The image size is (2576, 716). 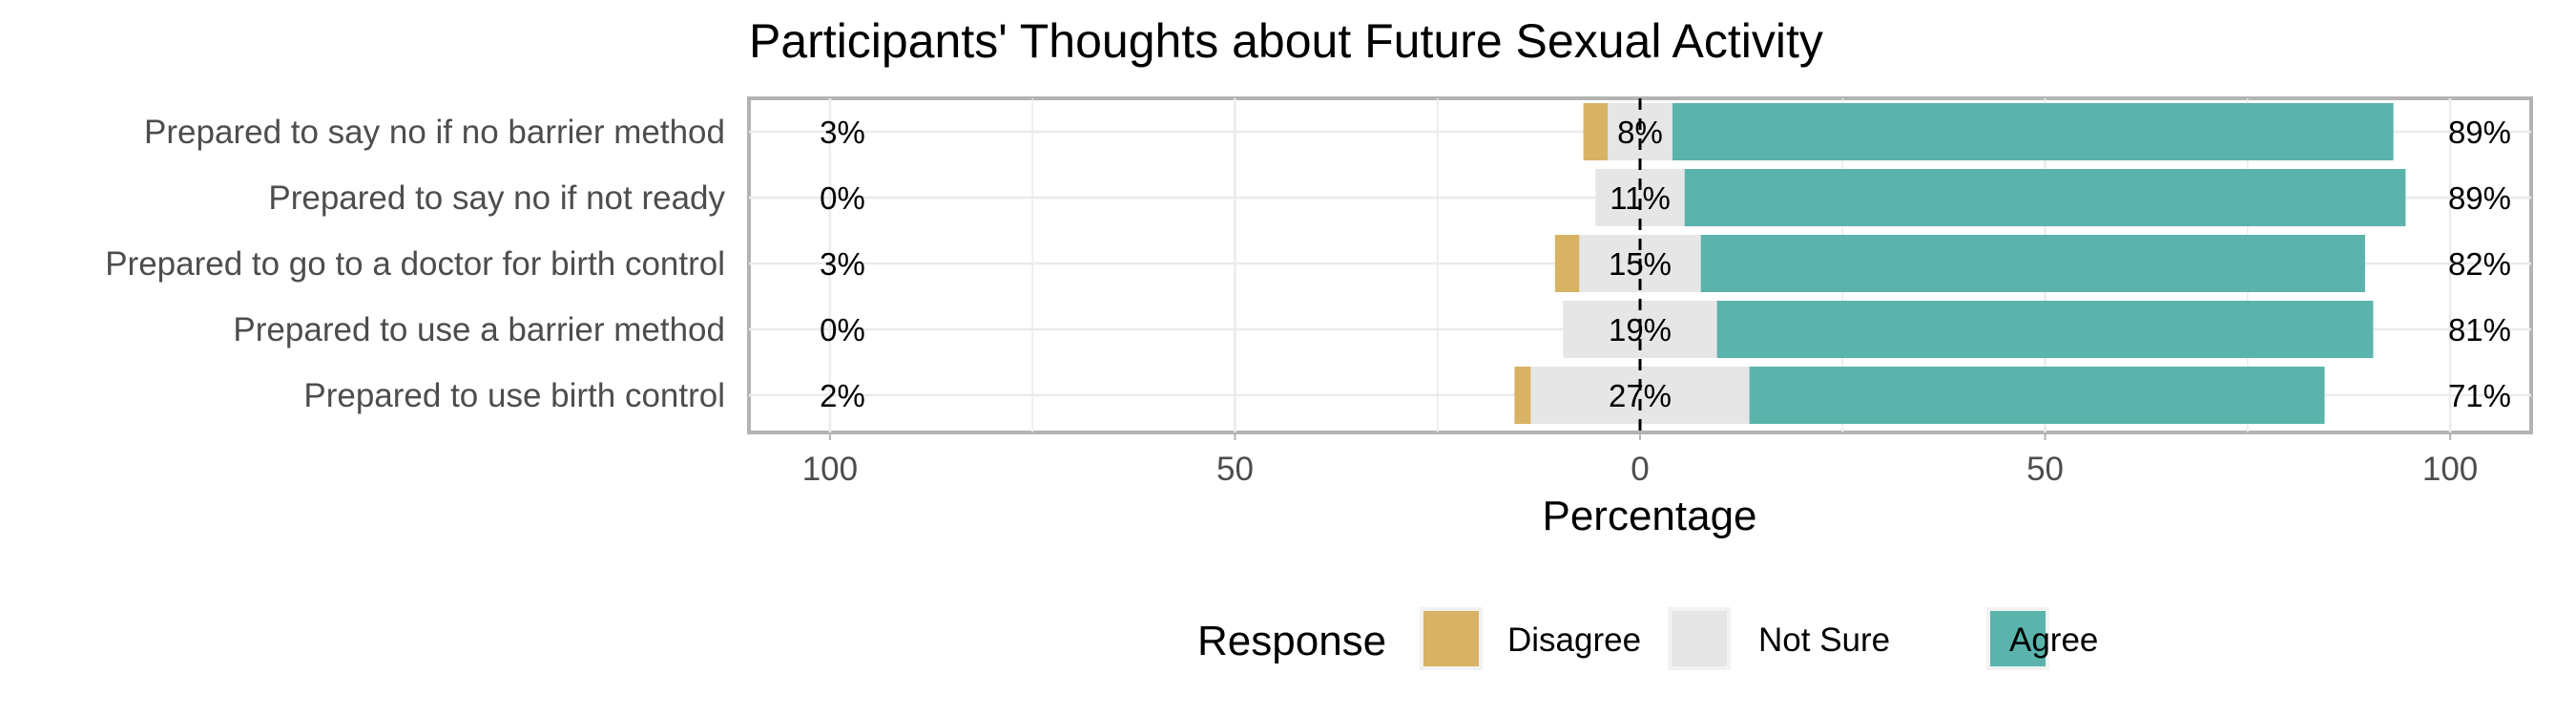 I want to click on x-axis-ticks: 100 50 0 50 100, so click(x=1640, y=460).